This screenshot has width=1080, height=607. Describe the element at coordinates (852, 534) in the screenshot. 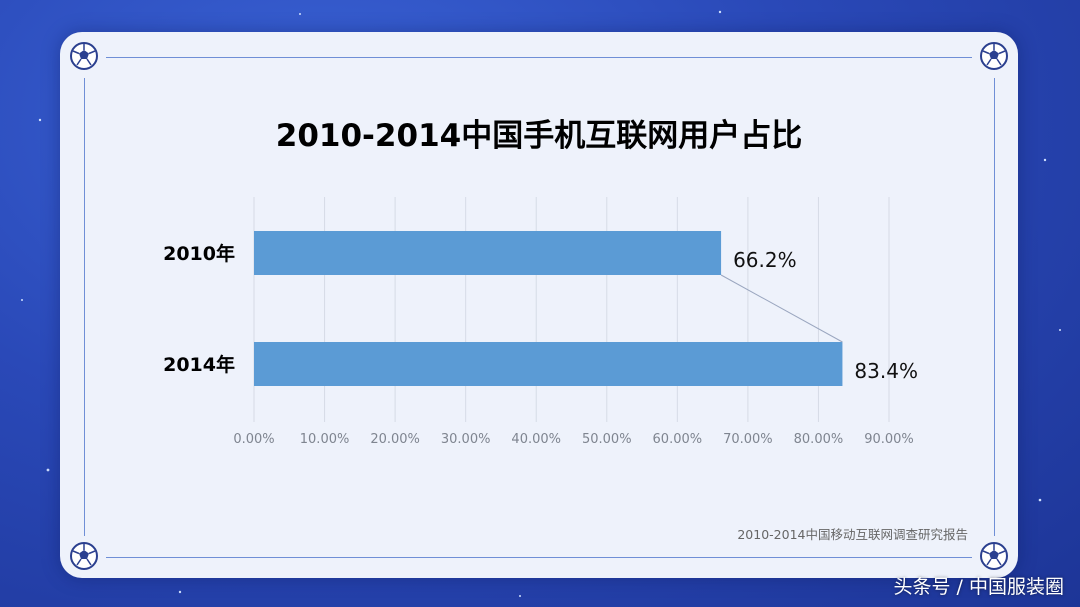

I see `source-note: 2010-2014中国移动互联网调查研究报告` at that location.